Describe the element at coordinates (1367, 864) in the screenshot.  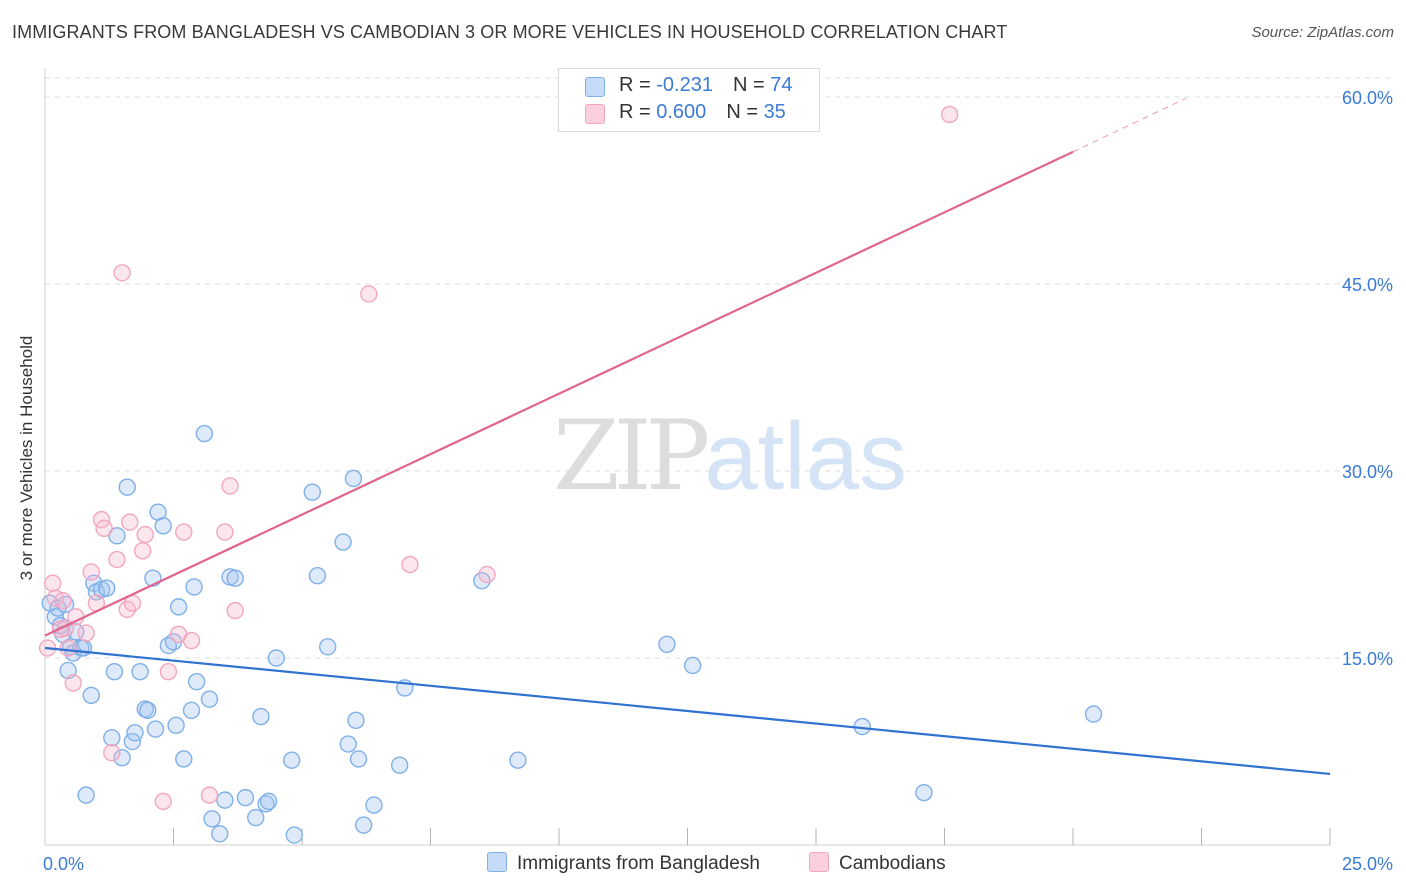
I see `x-tick-label: 25.0%` at that location.